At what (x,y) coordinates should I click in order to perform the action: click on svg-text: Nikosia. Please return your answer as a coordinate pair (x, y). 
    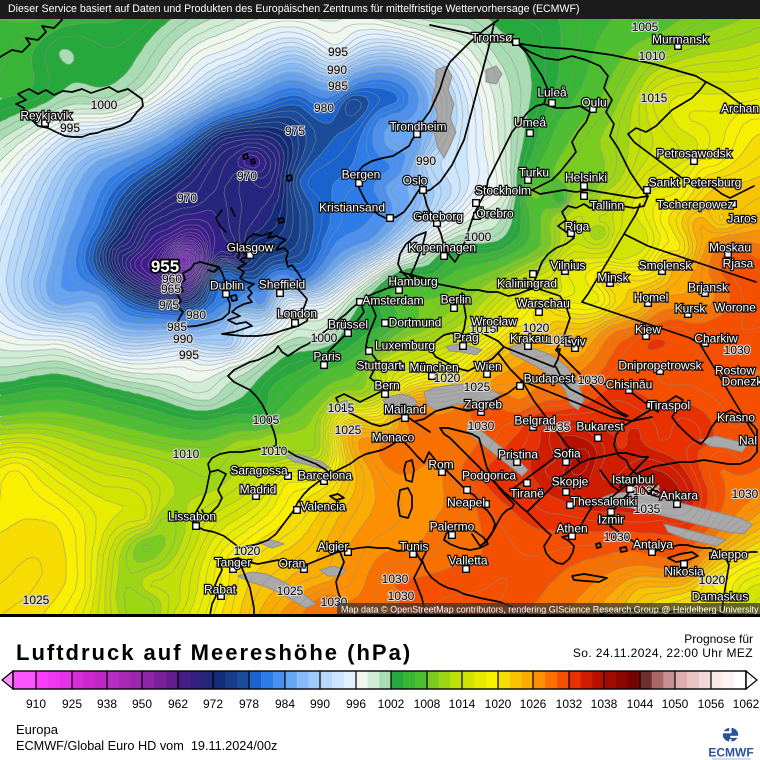
    Looking at the image, I should click on (684, 572).